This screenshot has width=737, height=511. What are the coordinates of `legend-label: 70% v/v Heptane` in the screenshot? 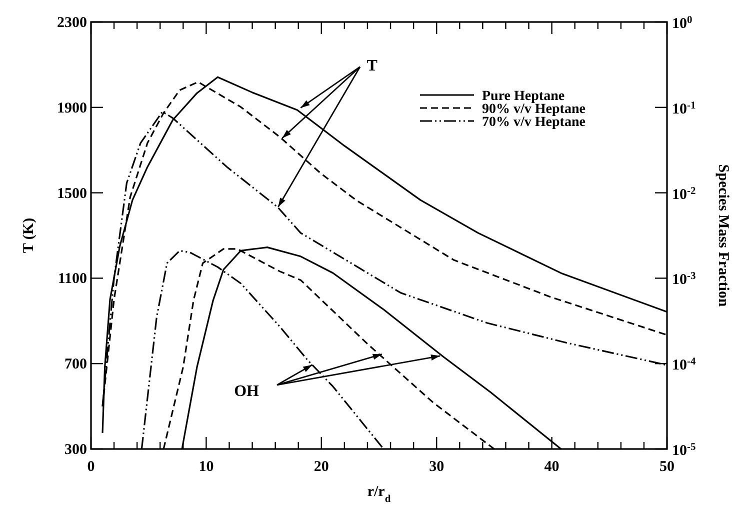 It's located at (534, 122).